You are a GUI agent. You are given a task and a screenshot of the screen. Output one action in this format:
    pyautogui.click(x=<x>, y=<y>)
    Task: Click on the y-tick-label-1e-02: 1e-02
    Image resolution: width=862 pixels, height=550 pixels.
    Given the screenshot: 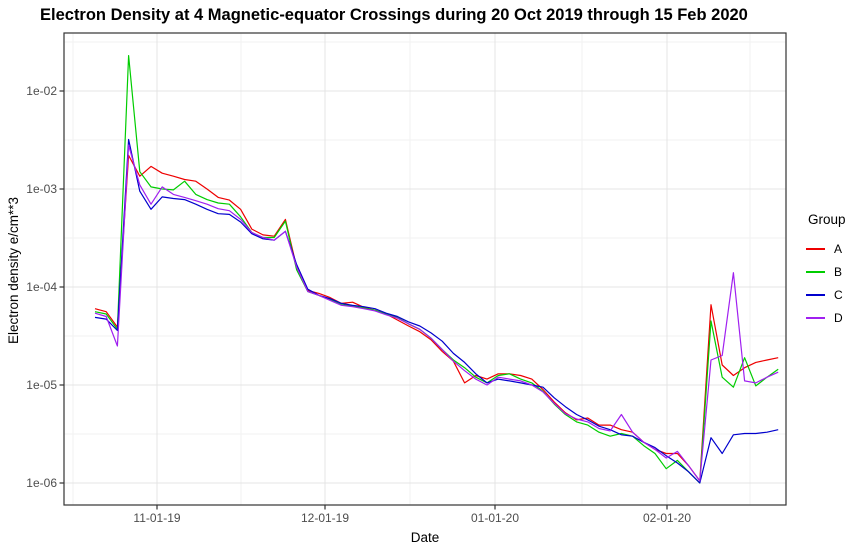 What is the action you would take?
    pyautogui.click(x=41, y=91)
    